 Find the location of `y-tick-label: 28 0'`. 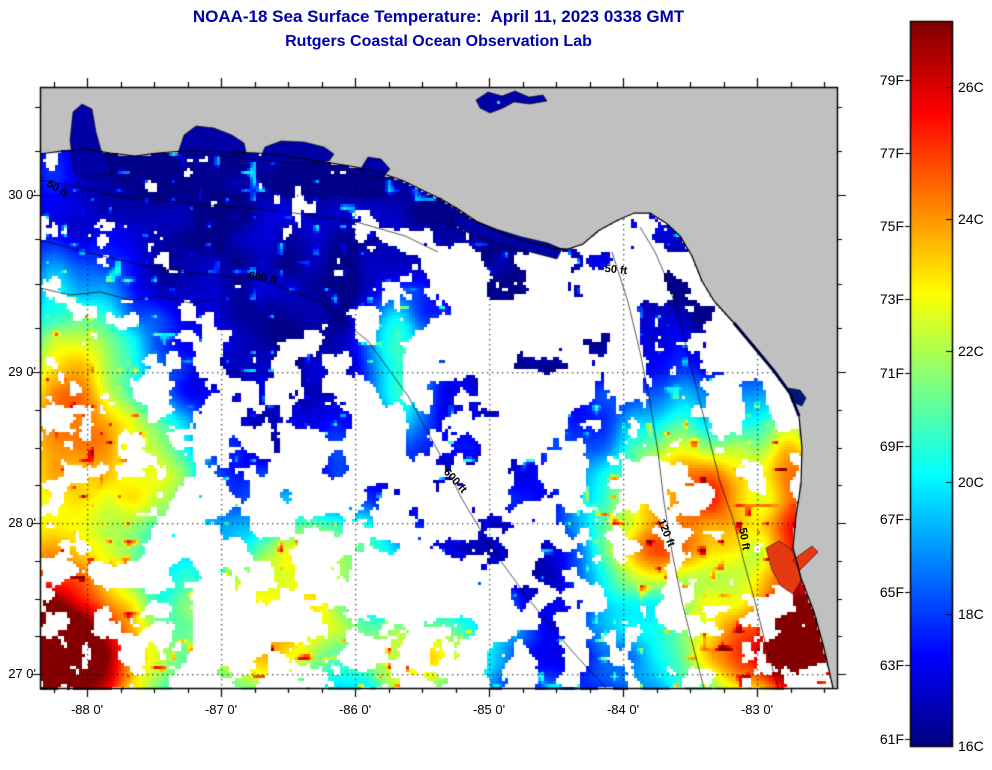

y-tick-label: 28 0' is located at coordinates (22, 522).